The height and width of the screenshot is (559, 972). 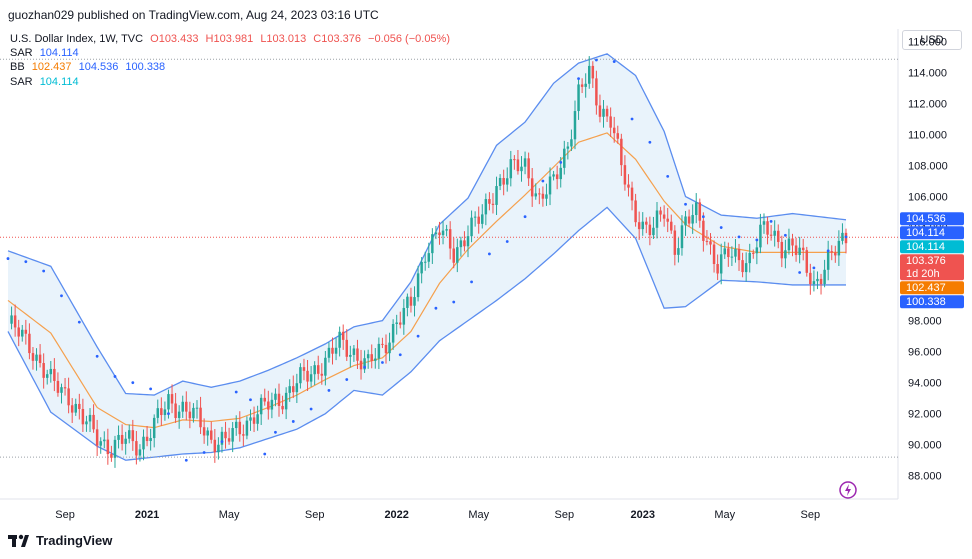 I want to click on price-label-box, so click(x=932, y=288).